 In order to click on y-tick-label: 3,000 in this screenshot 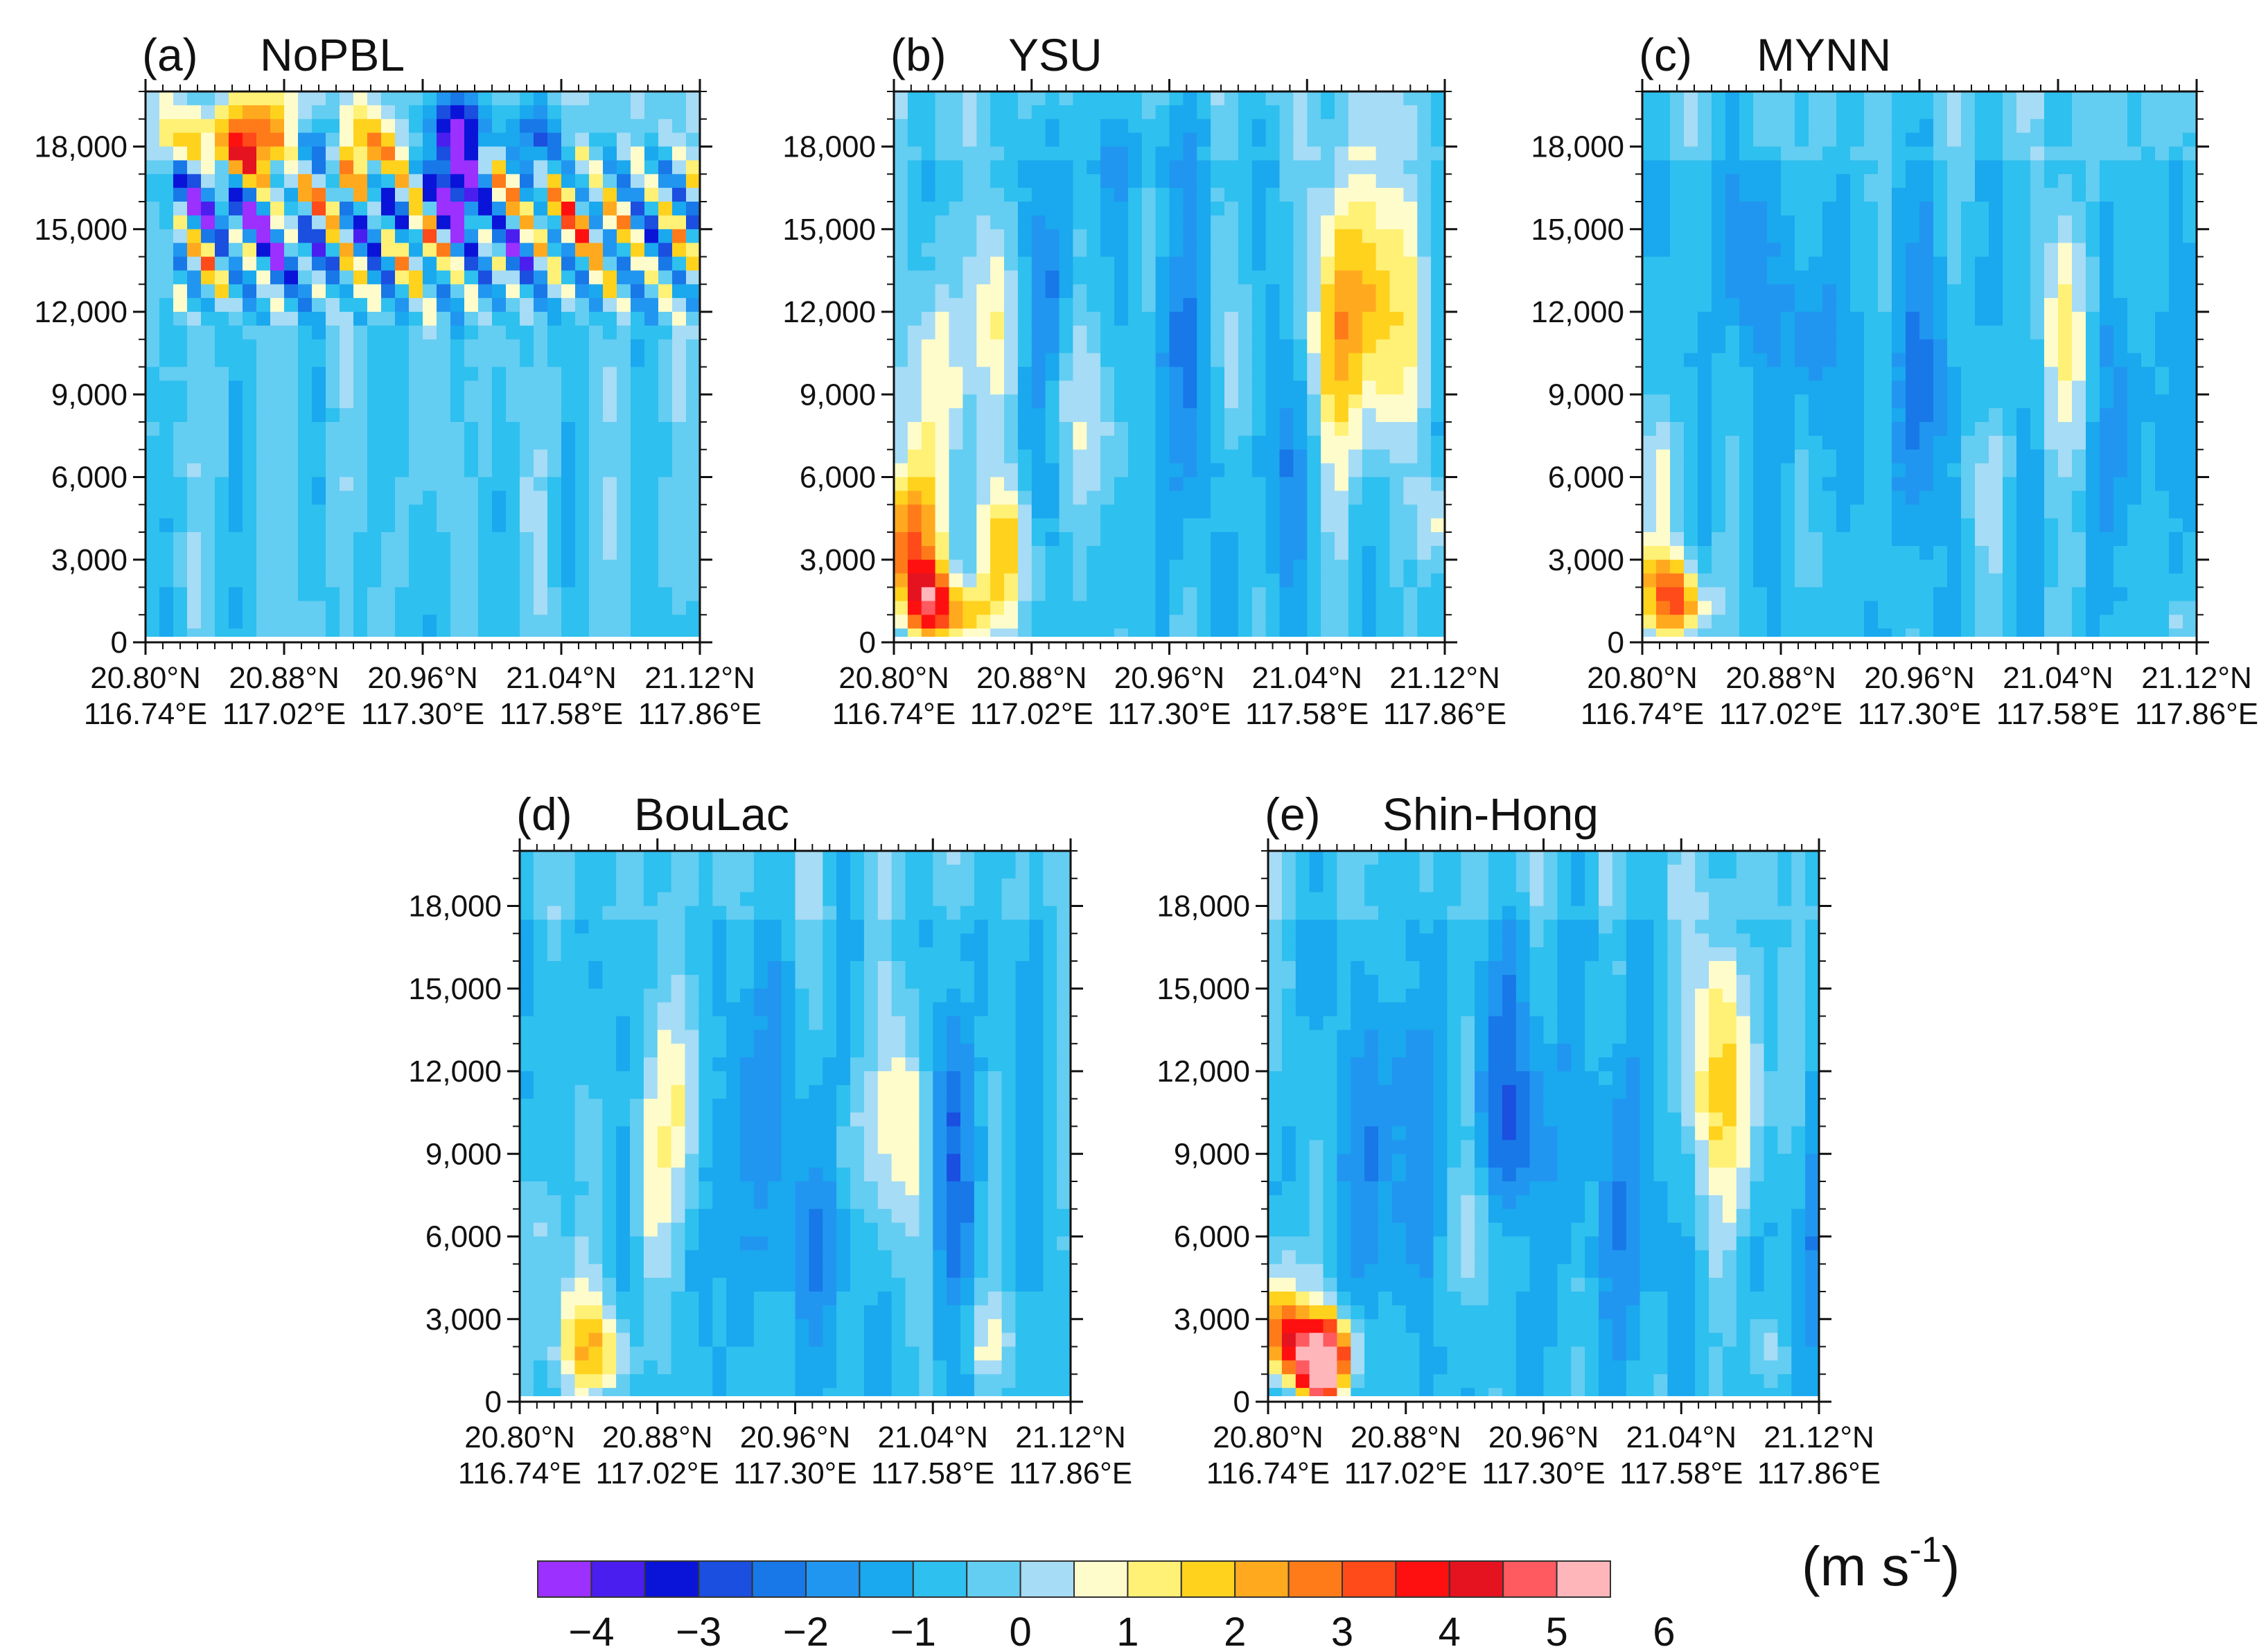, I will do `click(89, 560)`.